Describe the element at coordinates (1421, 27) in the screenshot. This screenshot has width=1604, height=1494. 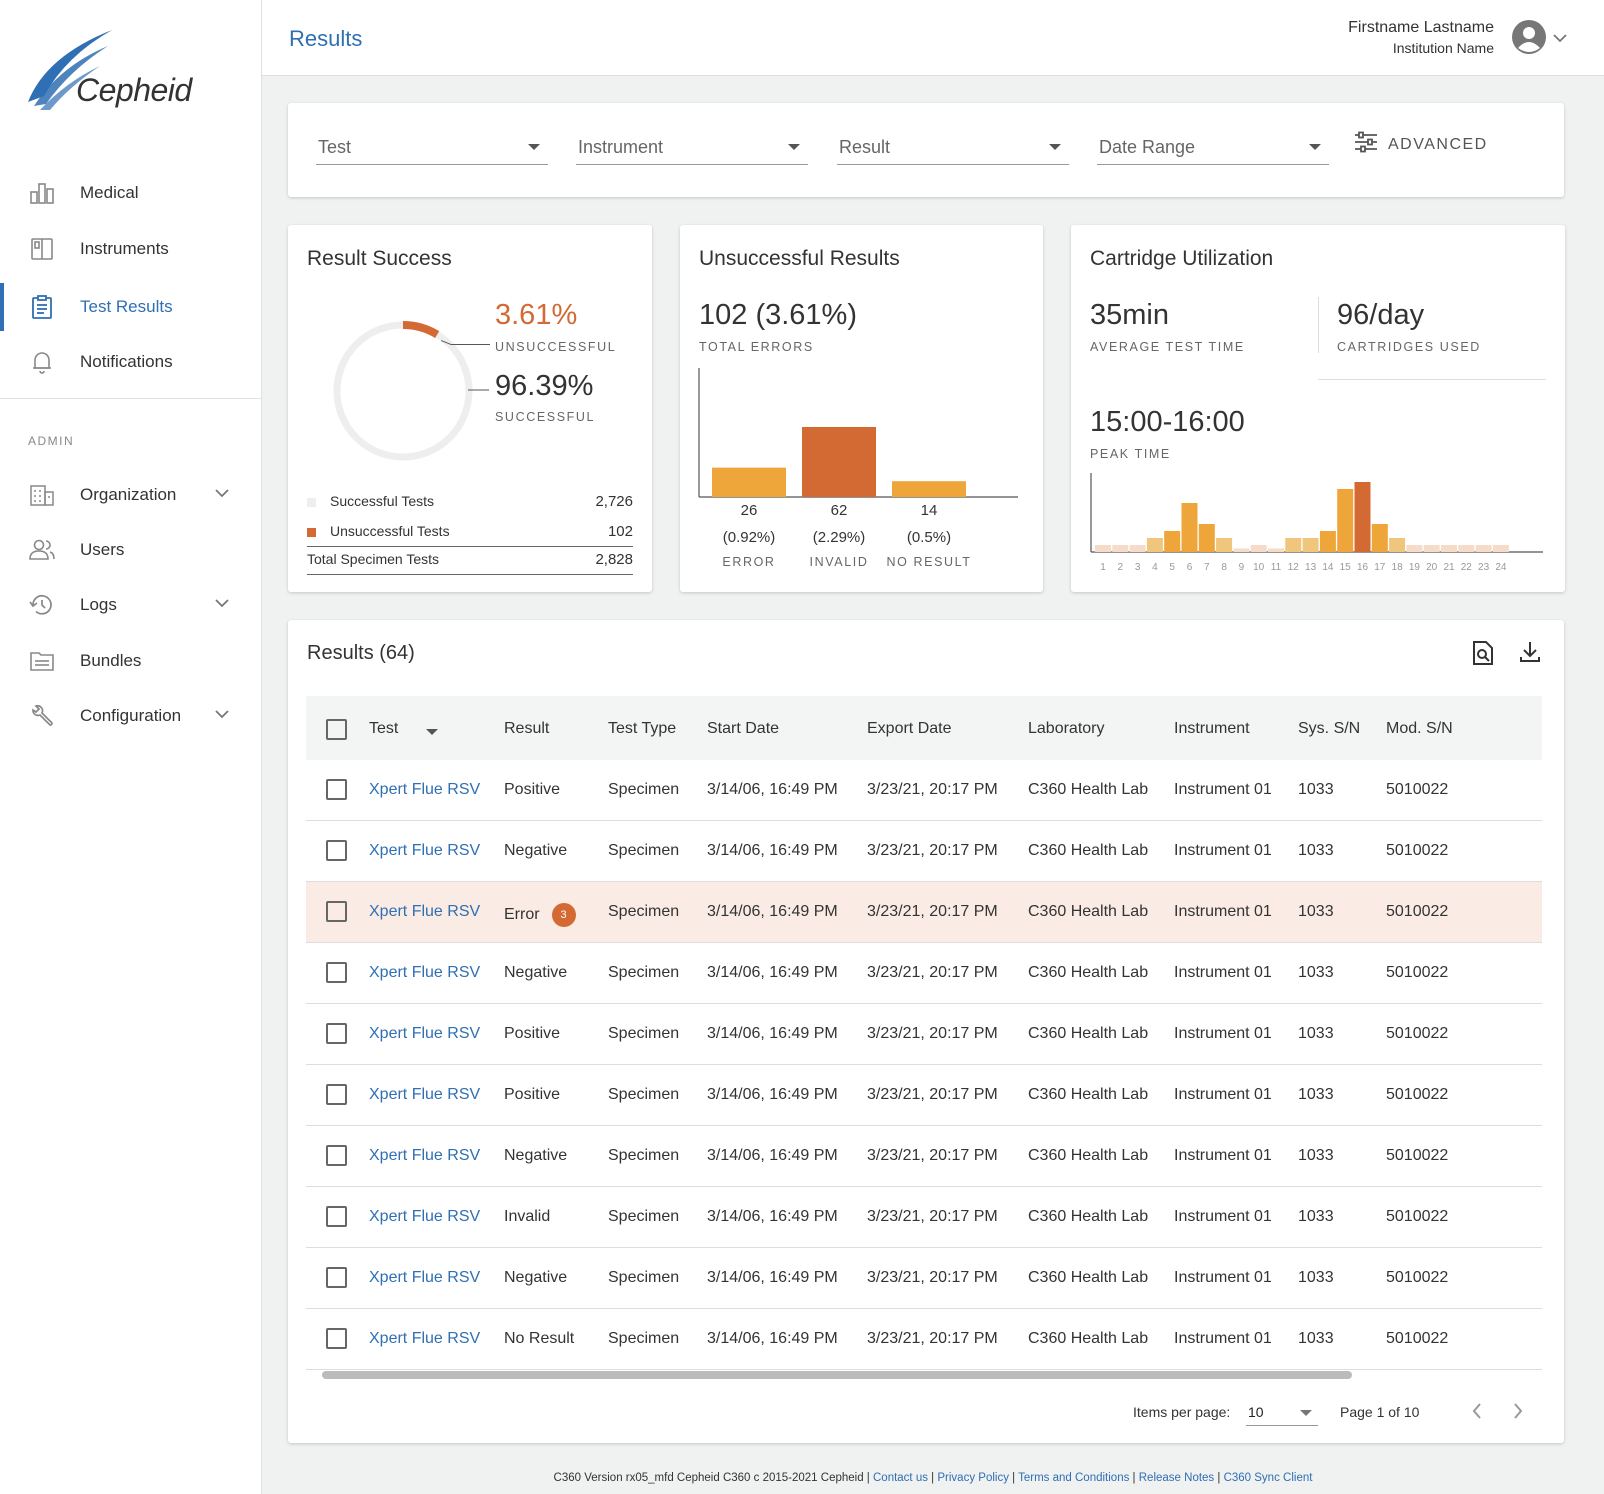
I see `user-name: Firstname Lastname` at that location.